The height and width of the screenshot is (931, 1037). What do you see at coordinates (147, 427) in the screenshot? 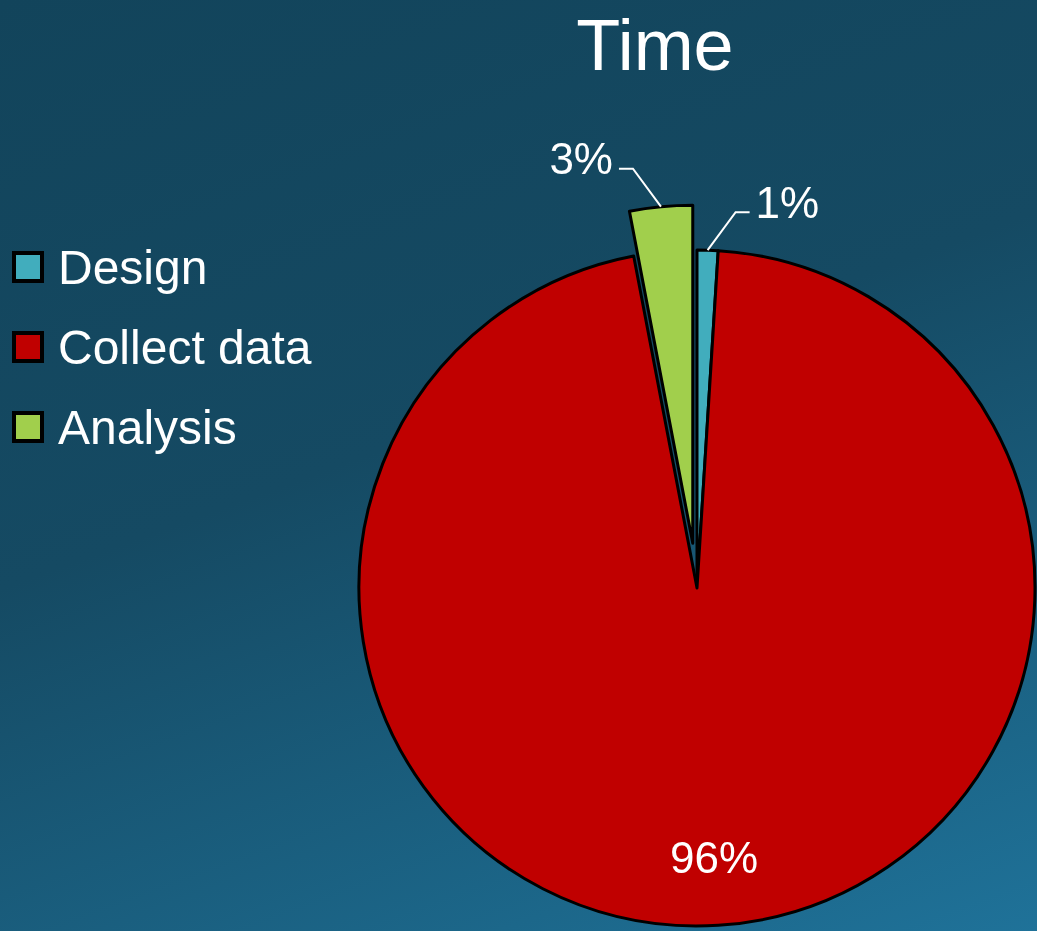
I see `legend-label: Analysis` at bounding box center [147, 427].